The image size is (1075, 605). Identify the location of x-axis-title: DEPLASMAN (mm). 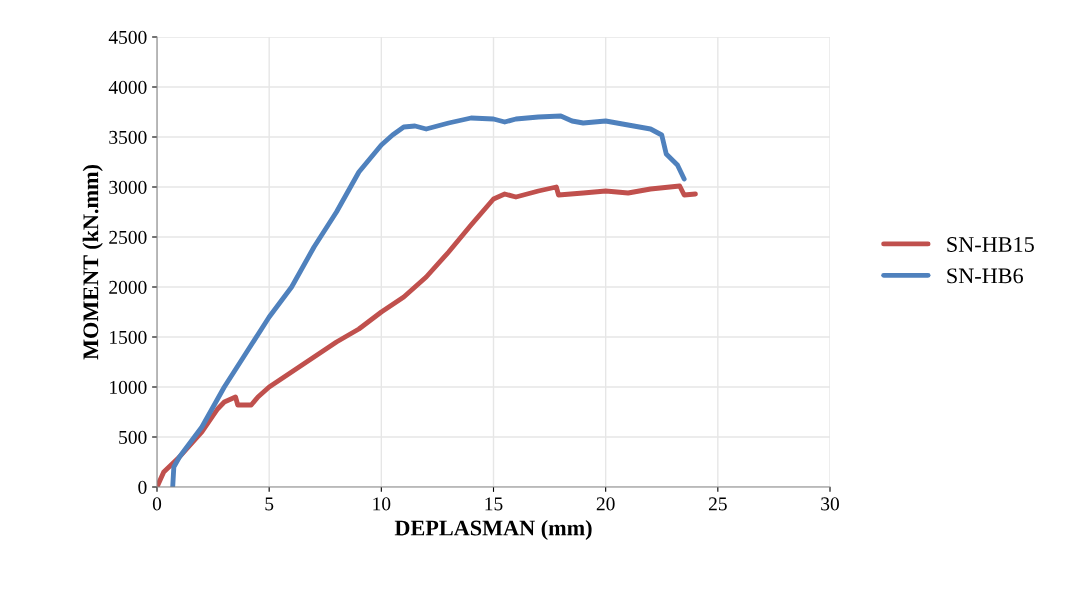
(493, 530).